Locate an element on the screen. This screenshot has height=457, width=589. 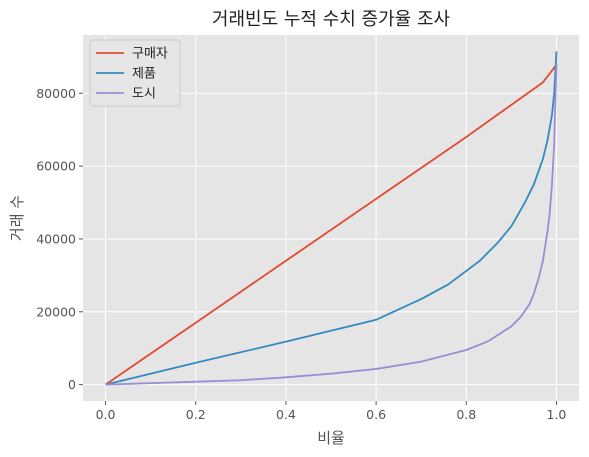
y-tick-label: 40000 is located at coordinates (56, 238).